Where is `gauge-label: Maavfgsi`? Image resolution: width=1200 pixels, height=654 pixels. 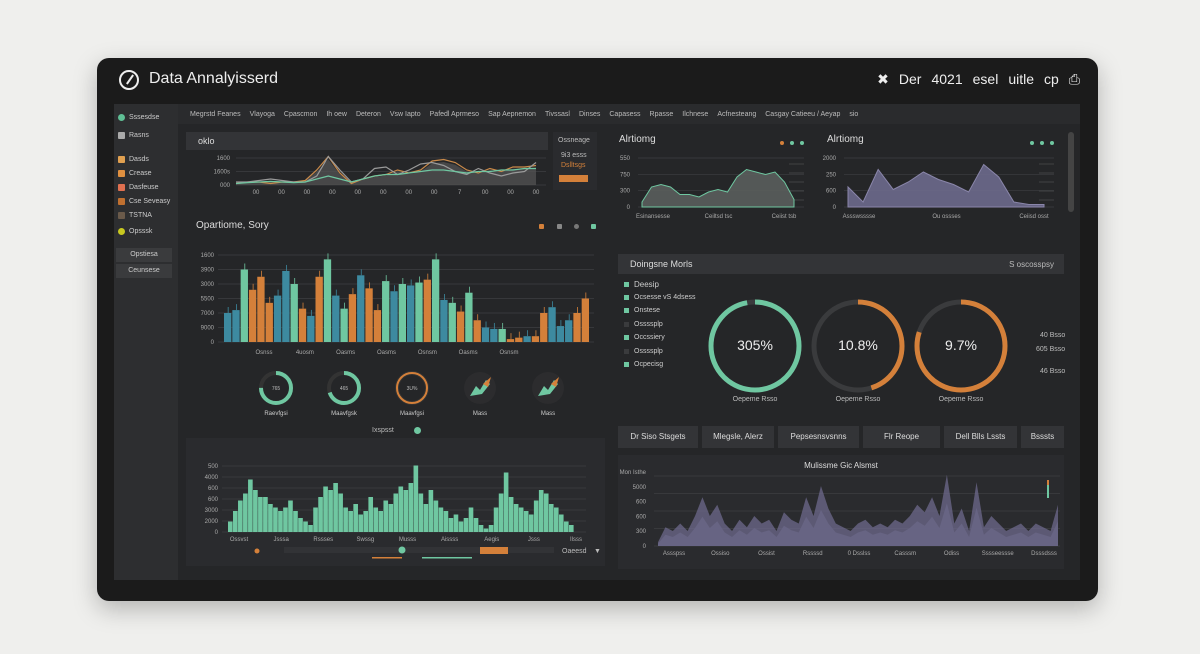
gauge-label: Maavfgsi is located at coordinates (412, 414).